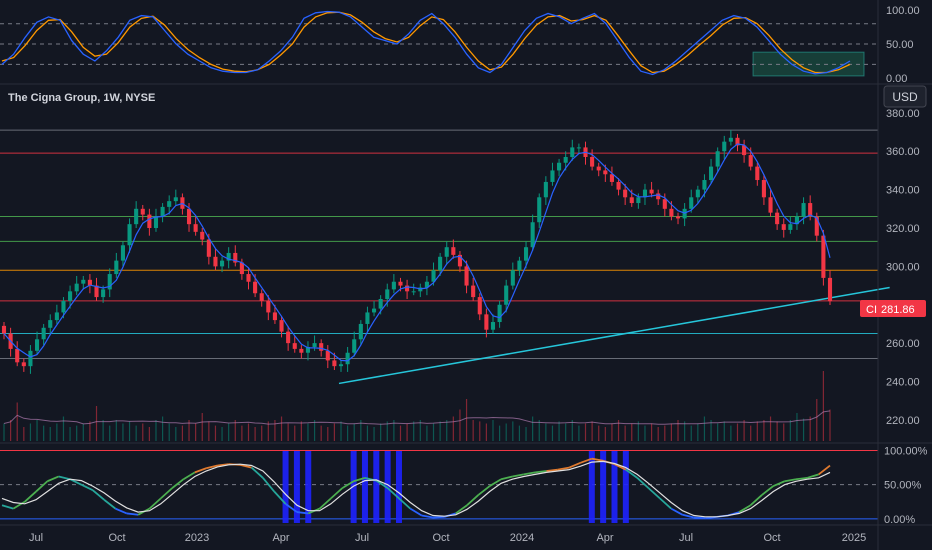 This screenshot has width=932, height=550. What do you see at coordinates (903, 344) in the screenshot?
I see `price-tick-label: 260.00` at bounding box center [903, 344].